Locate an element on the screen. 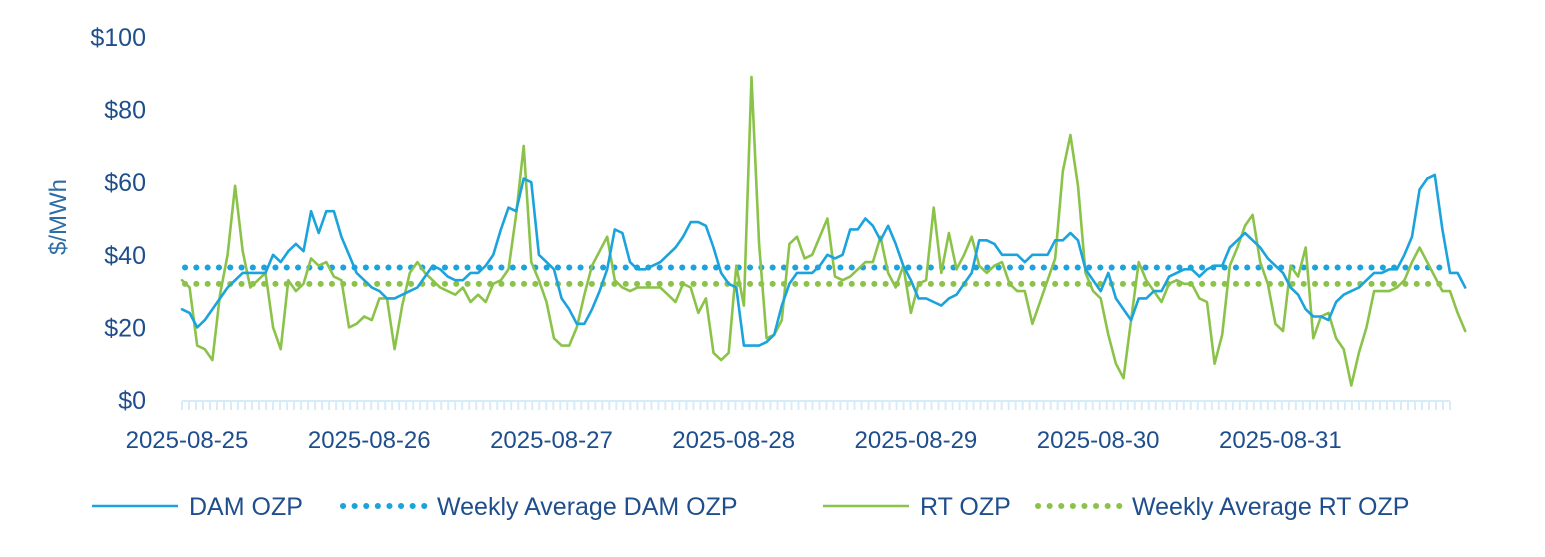  legend-label: Weekly Average DAM OZP is located at coordinates (587, 507).